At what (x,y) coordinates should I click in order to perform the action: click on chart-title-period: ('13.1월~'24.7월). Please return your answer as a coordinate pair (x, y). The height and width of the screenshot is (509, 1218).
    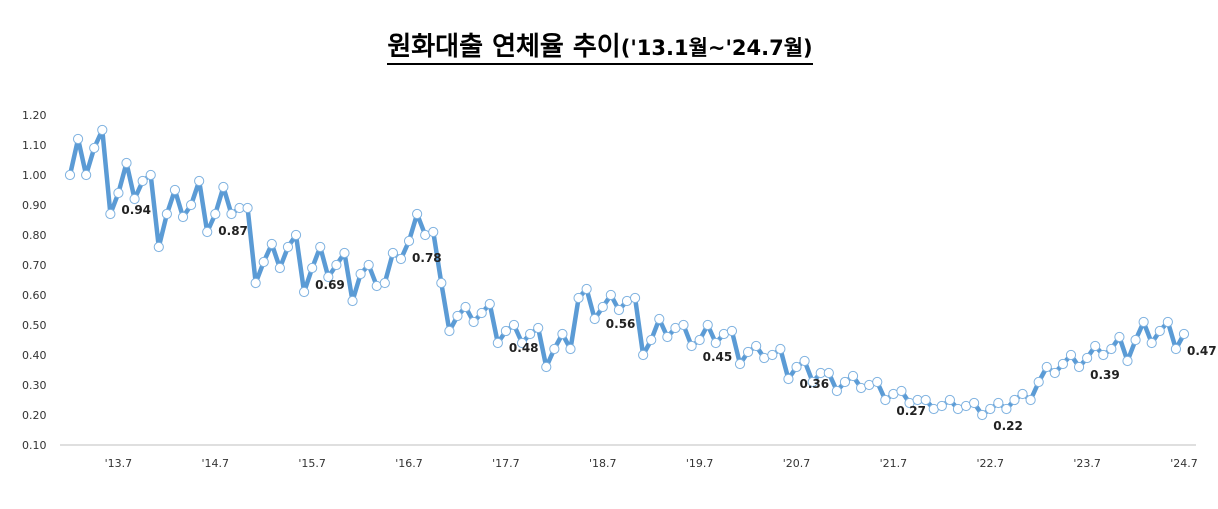
    Looking at the image, I should click on (716, 48).